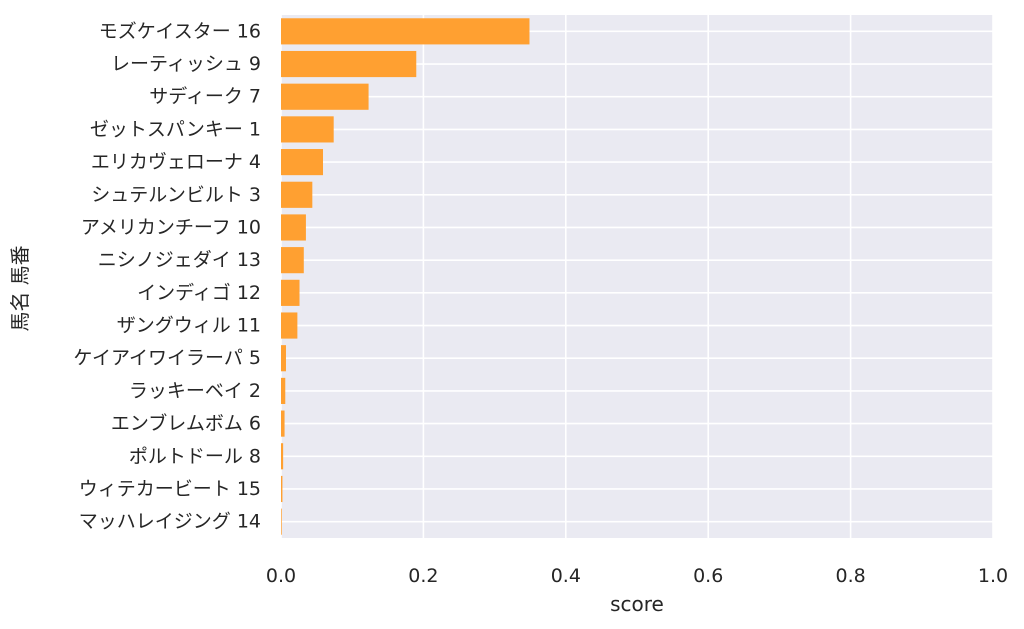  I want to click on x-tick-labels: 0.0 0.2 0.4 0.6 0.8 1.0, so click(637, 576).